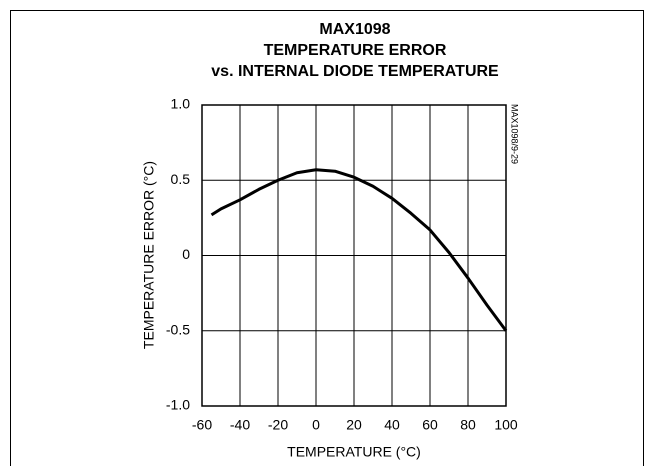  Describe the element at coordinates (506, 425) in the screenshot. I see `x-tick-label: 100` at that location.